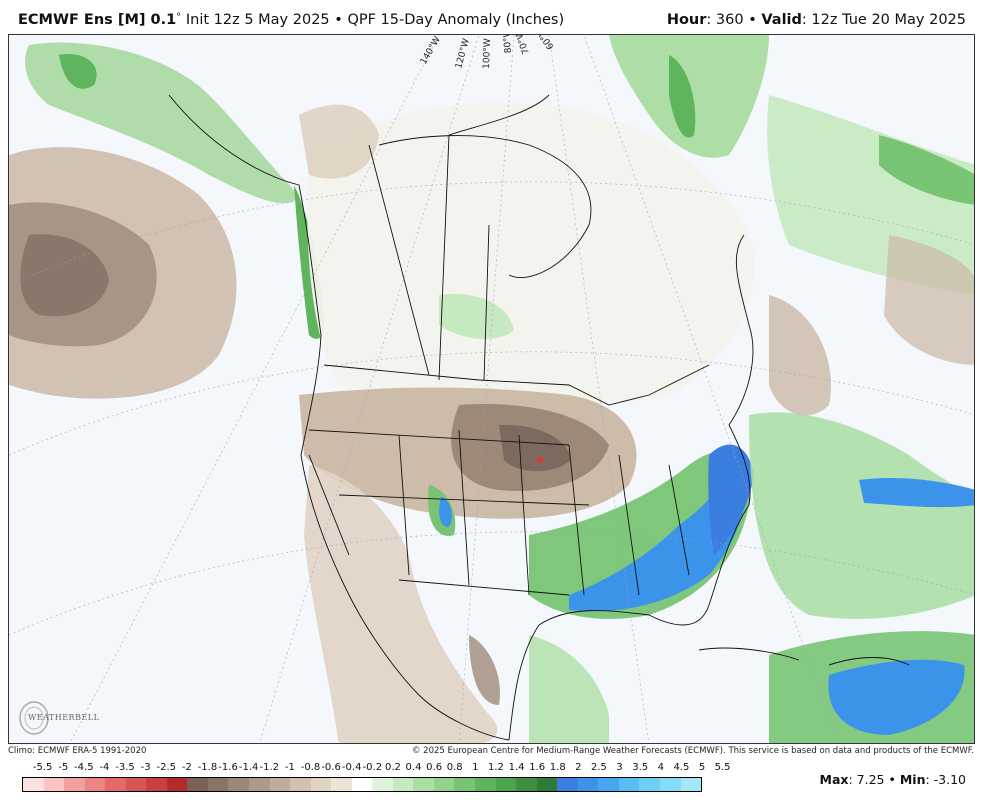 Image resolution: width=984 pixels, height=808 pixels. Describe the element at coordinates (392, 767) in the screenshot. I see `colorbar-tick-label: 0.2` at that location.